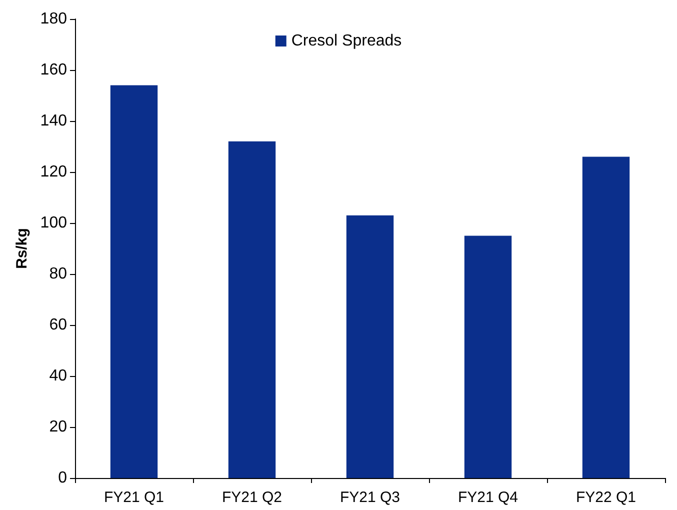 The height and width of the screenshot is (510, 677). Describe the element at coordinates (63, 478) in the screenshot. I see `y-tick-label: 0` at that location.